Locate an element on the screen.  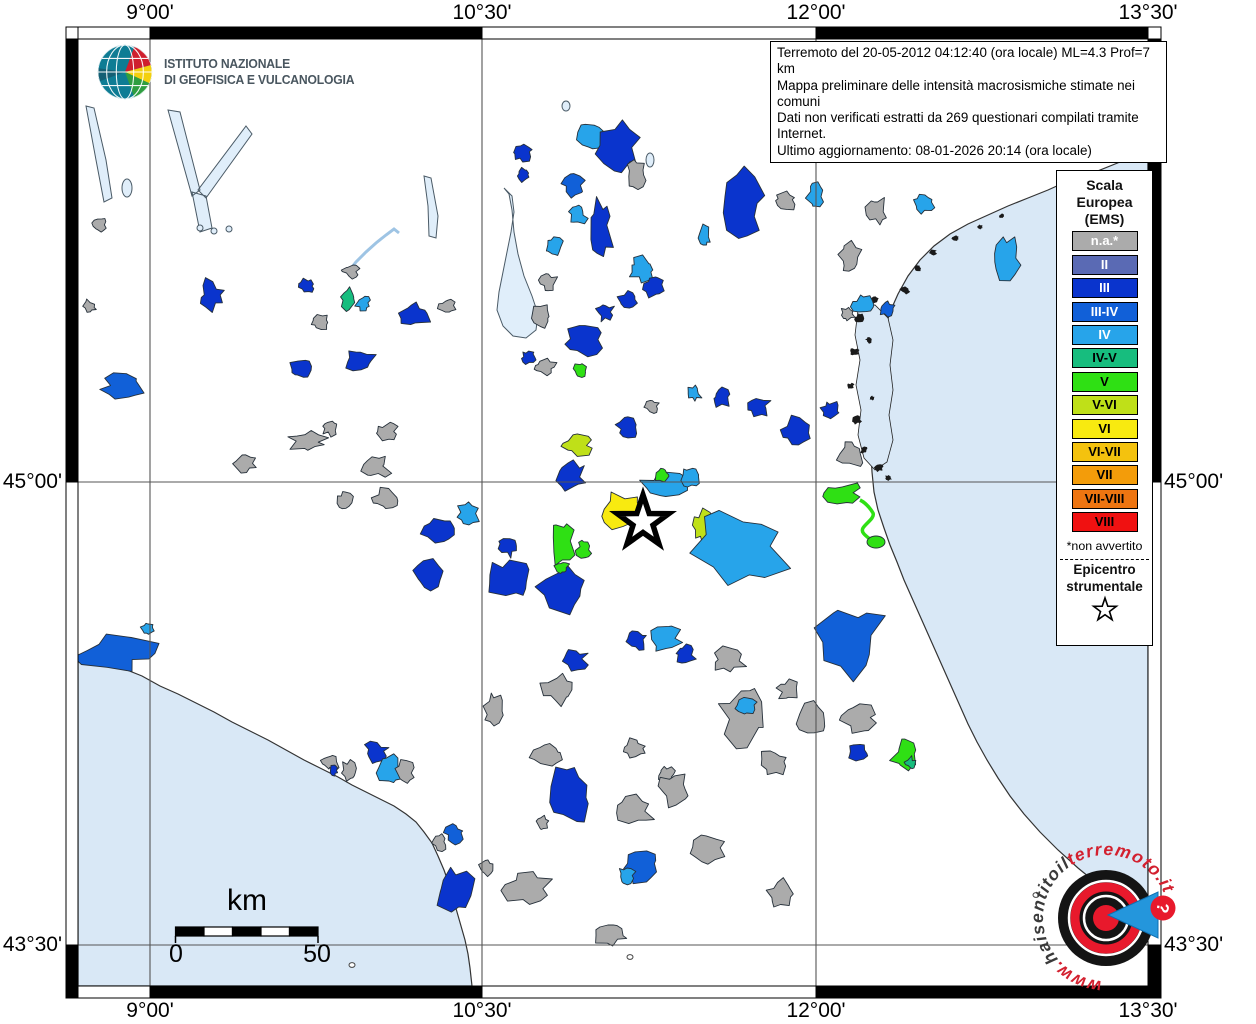
scale-bar-end: 50 is located at coordinates (317, 954).